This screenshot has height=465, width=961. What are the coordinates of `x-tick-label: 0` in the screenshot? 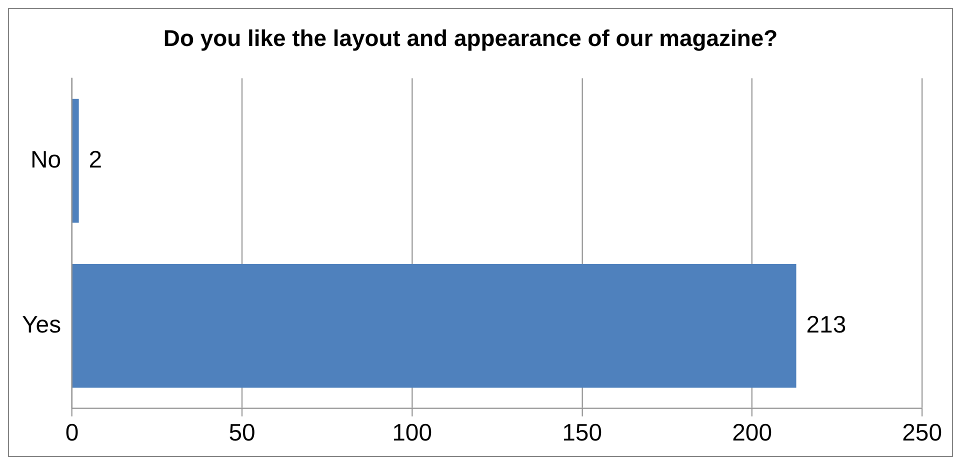 It's located at (72, 432).